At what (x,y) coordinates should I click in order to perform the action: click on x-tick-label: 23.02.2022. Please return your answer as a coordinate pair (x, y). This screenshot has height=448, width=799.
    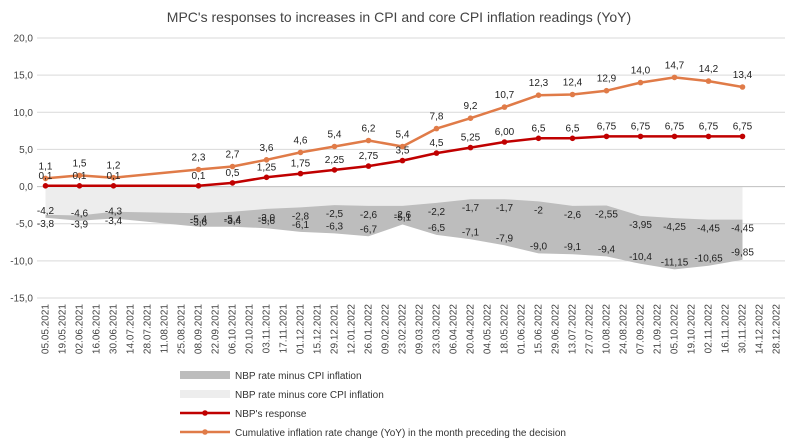
    Looking at the image, I should click on (403, 329).